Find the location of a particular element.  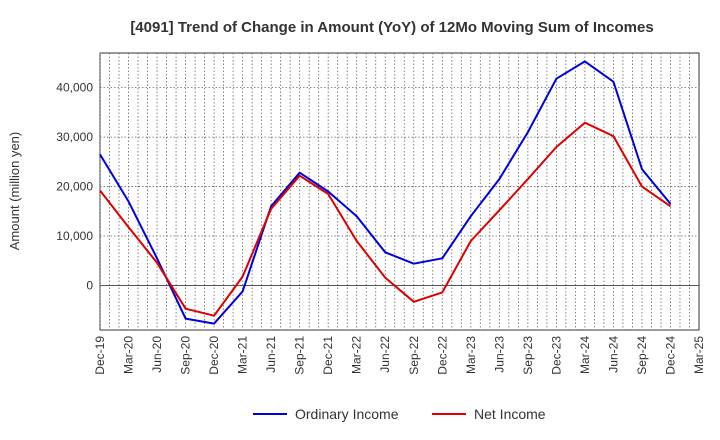

y-tick-label: 30,000 is located at coordinates (74, 137).